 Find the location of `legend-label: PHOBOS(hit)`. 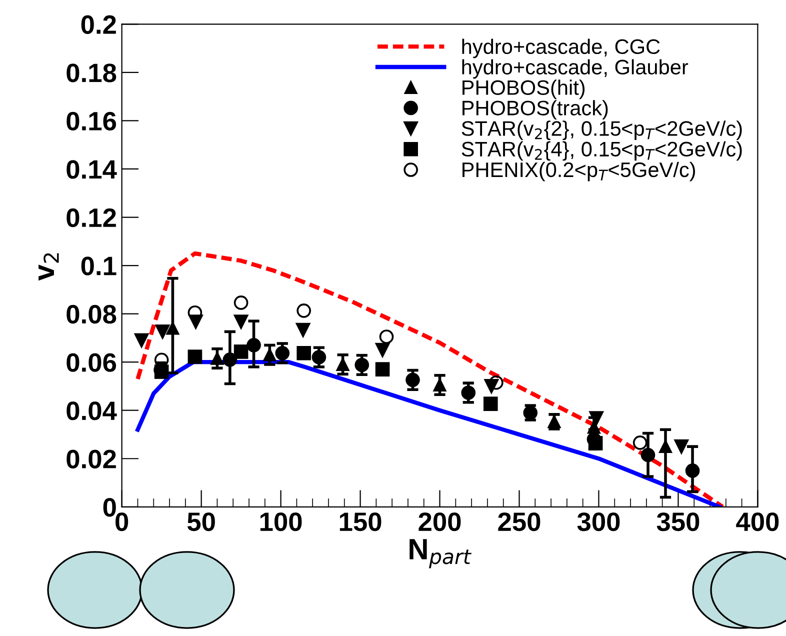

legend-label: PHOBOS(hit) is located at coordinates (523, 90).